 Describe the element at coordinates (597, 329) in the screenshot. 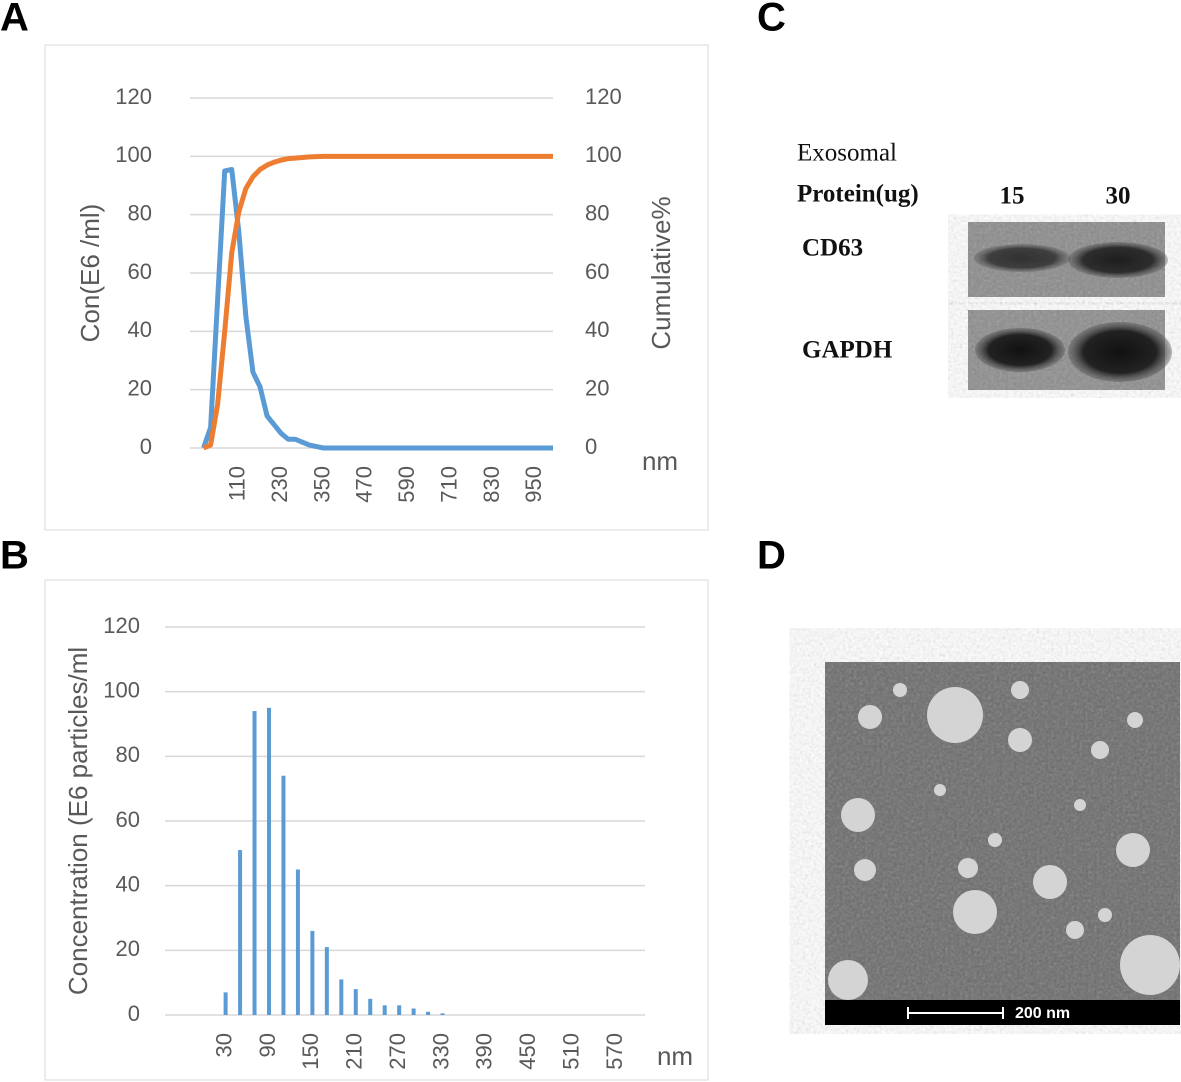

I see `y2-tick-label: 40` at that location.